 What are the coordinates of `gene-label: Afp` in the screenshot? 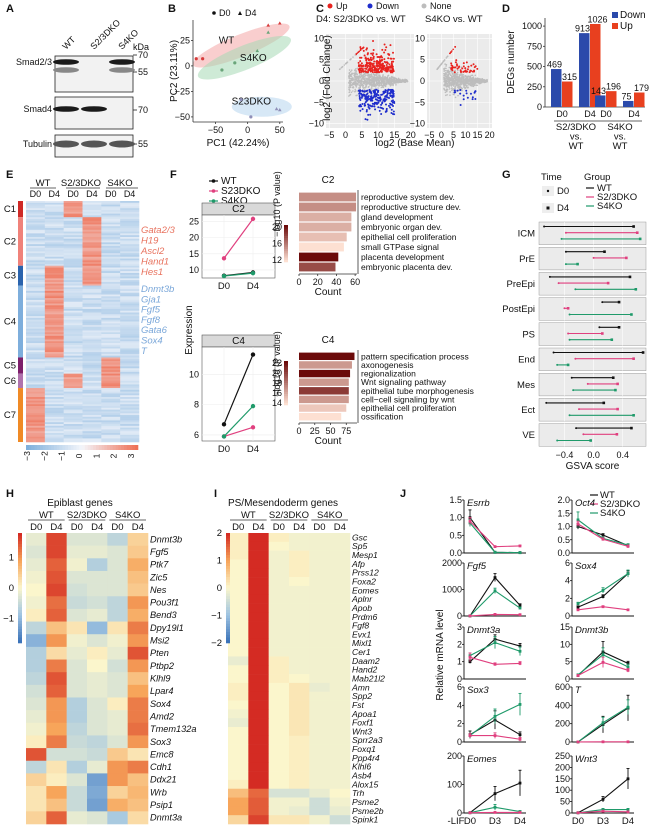 It's located at (358, 564).